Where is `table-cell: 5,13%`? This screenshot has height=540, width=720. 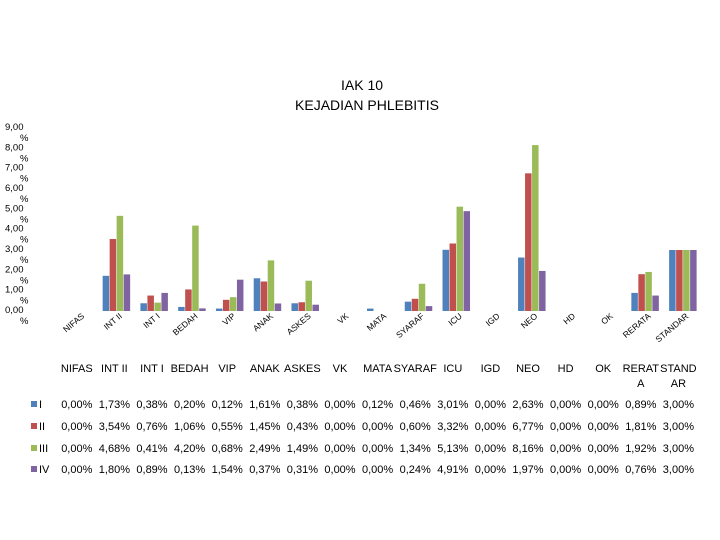
table-cell: 5,13% is located at coordinates (452, 449).